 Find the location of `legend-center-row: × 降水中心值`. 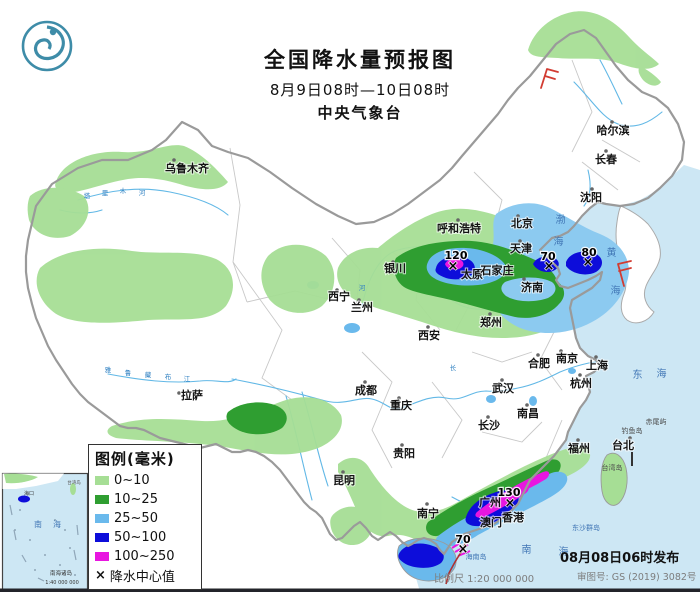

legend-center-row: × 降水中心值 is located at coordinates (148, 575).